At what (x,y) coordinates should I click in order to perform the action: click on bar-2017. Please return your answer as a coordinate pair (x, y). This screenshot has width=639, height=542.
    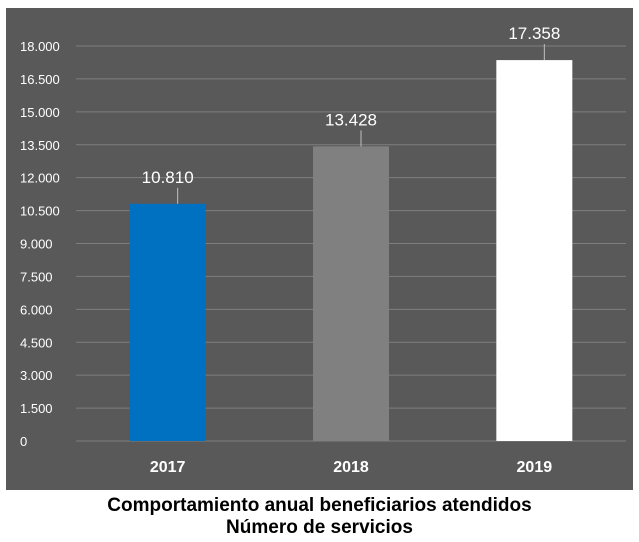
    Looking at the image, I should click on (167, 322).